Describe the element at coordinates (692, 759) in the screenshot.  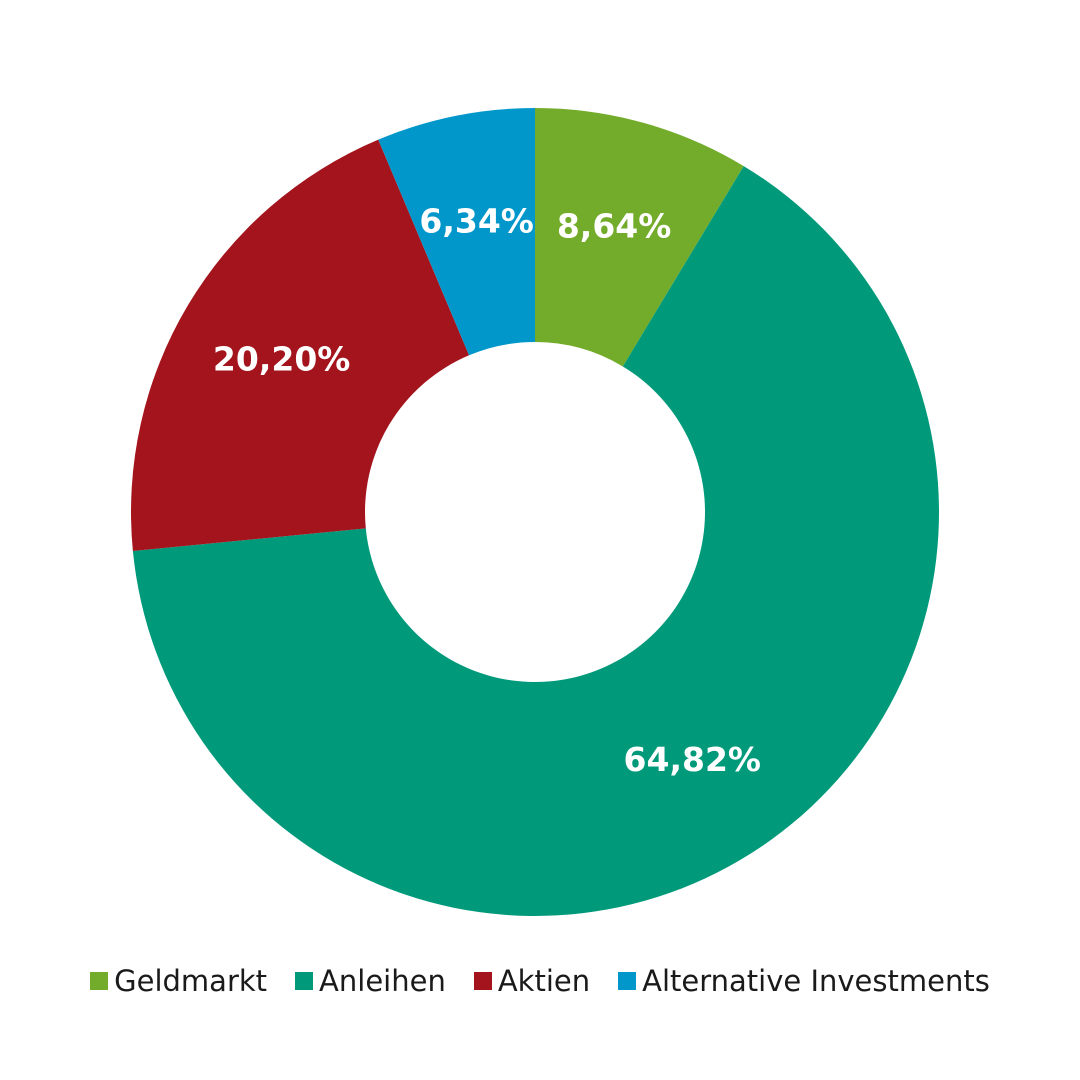
I see `slice-label-anleihen: 64,82%` at that location.